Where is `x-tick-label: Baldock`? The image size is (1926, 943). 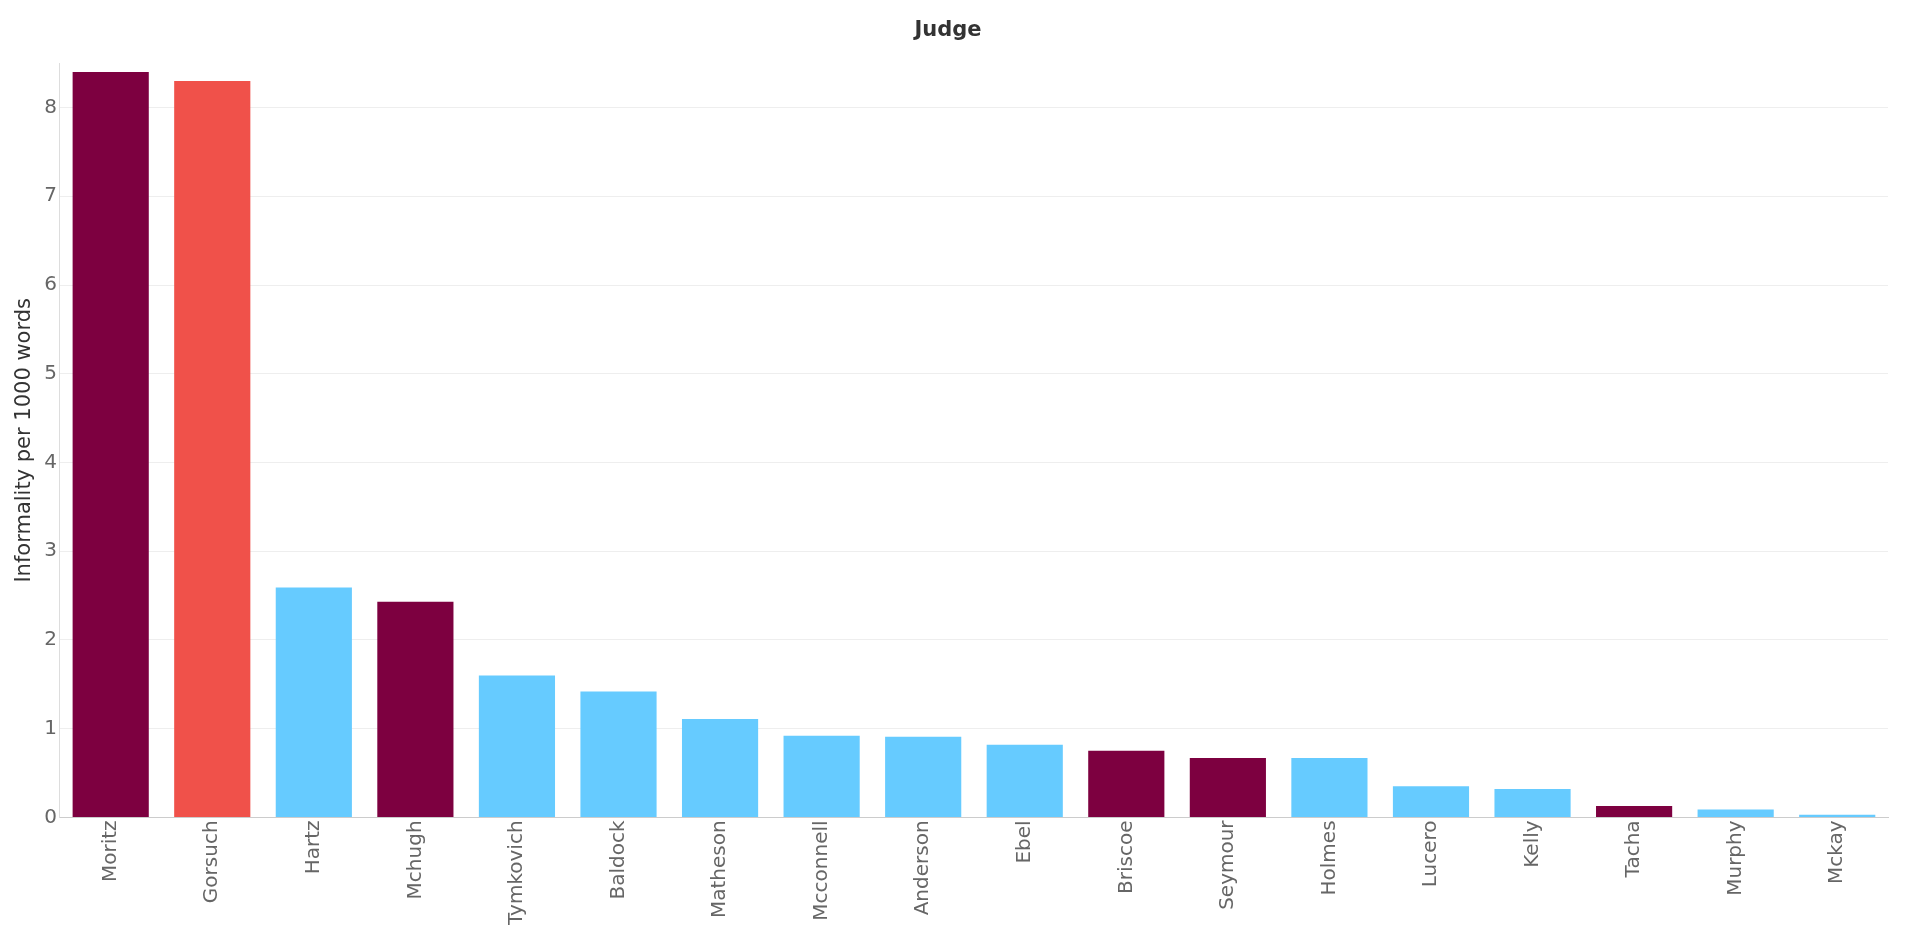 x-tick-label: Baldock is located at coordinates (616, 860).